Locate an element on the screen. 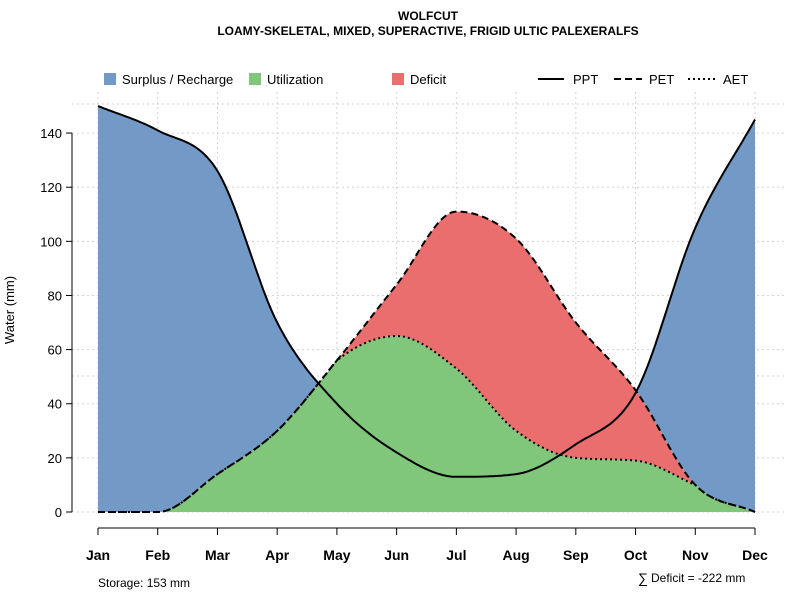  legend-swatch-utilization is located at coordinates (255, 79).